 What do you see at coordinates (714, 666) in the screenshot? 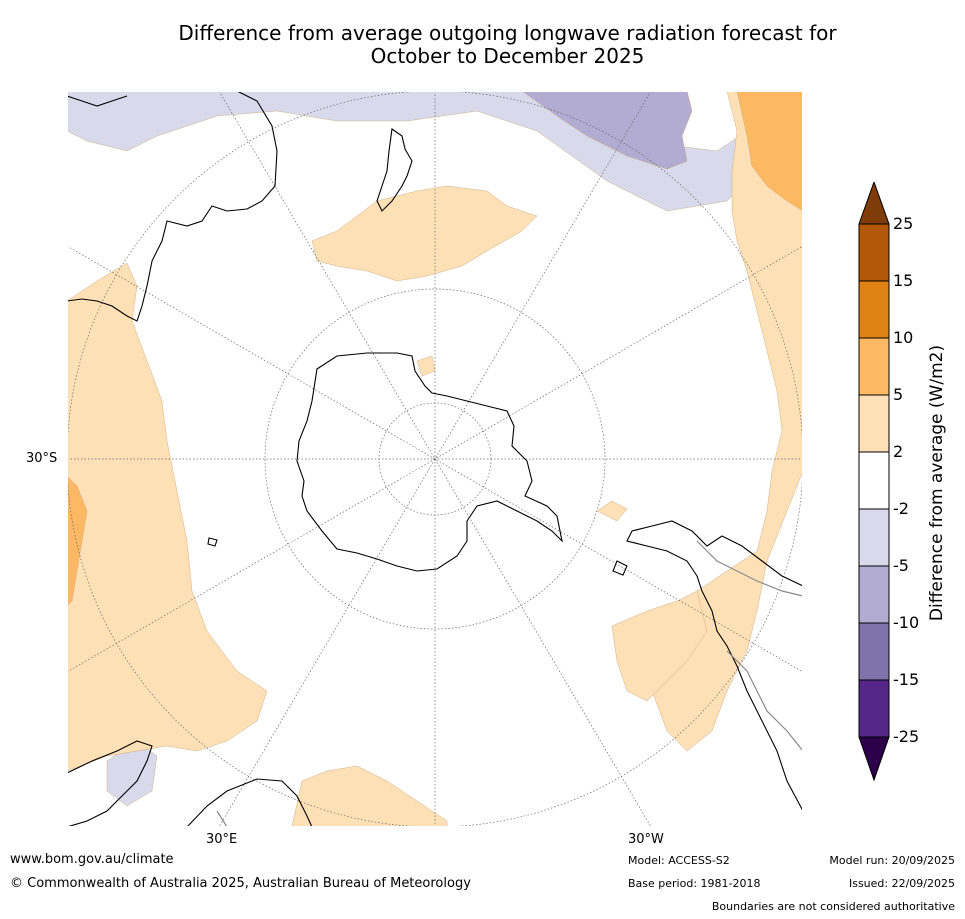
I see `south-america-coastline` at bounding box center [714, 666].